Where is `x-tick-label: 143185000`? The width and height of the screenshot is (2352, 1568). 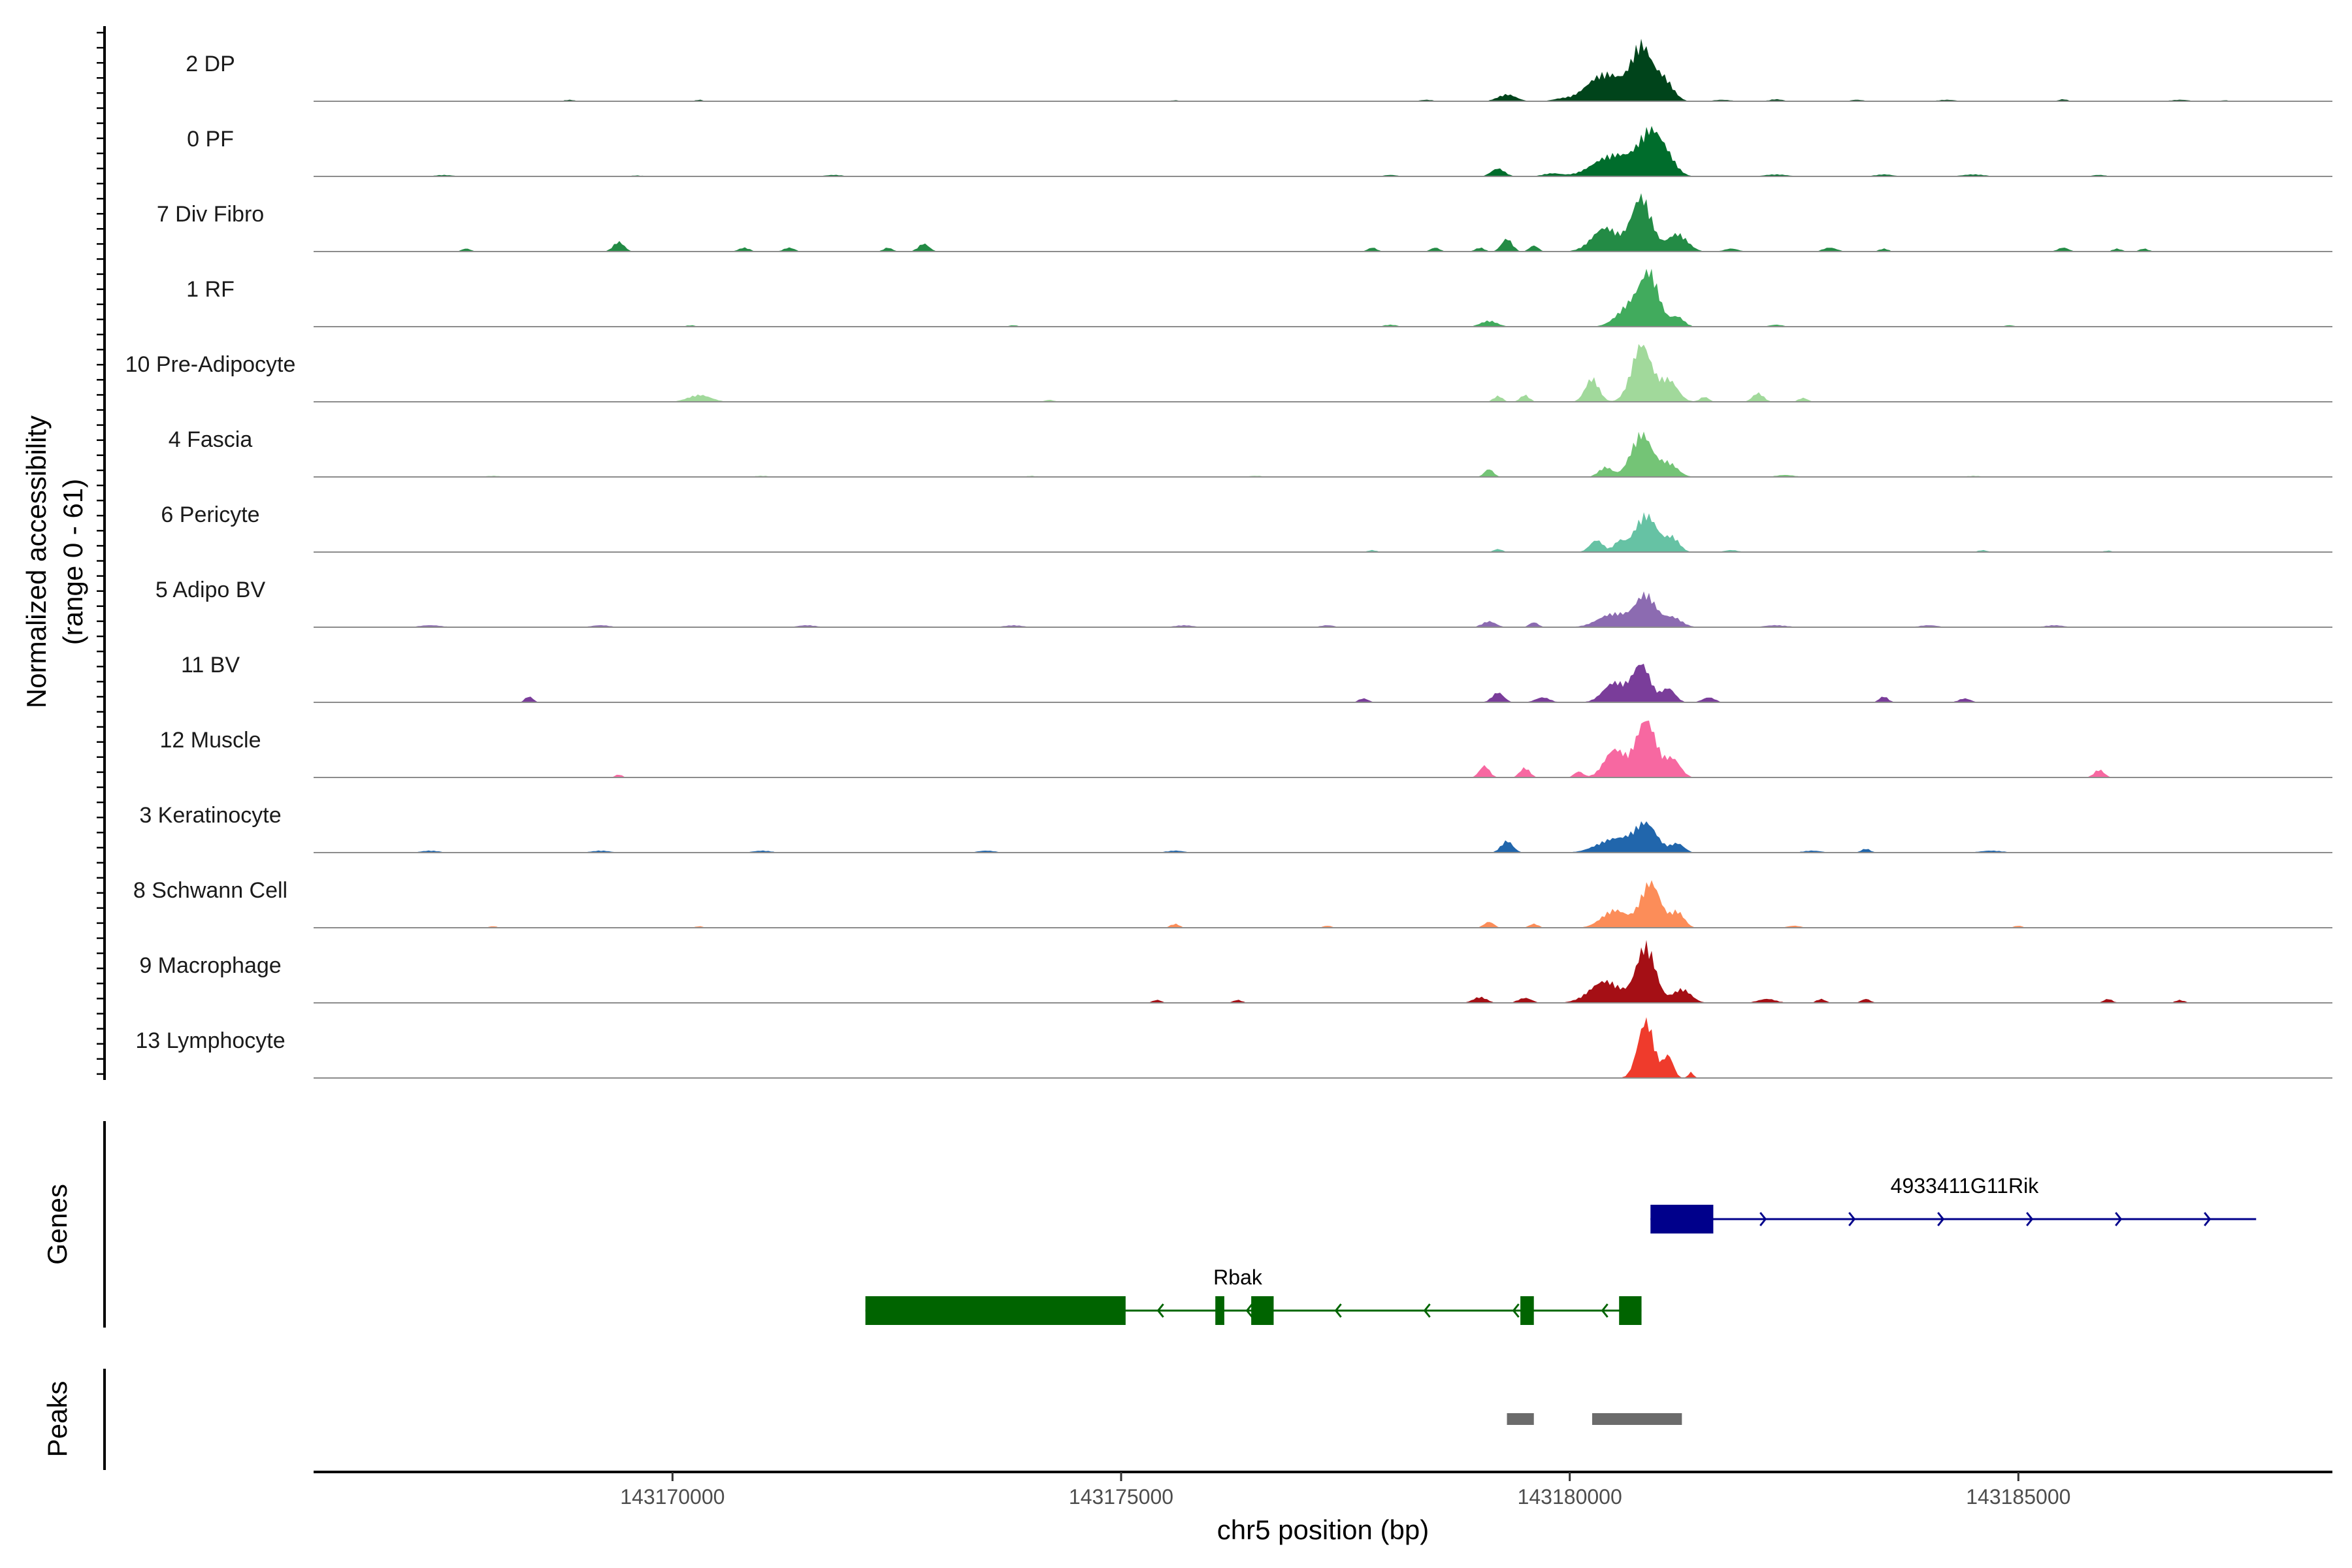
x-tick-label: 143185000 is located at coordinates (2018, 1497).